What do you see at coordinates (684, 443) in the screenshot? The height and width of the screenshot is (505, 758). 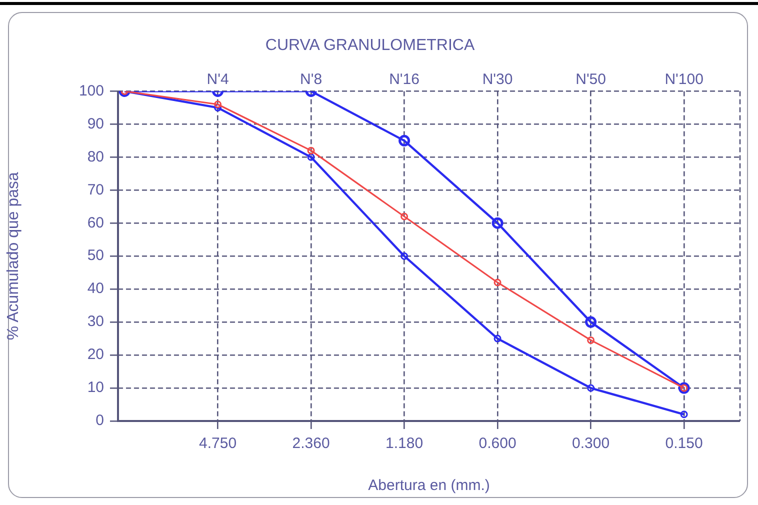 I see `x-tick-label: 0.150` at bounding box center [684, 443].